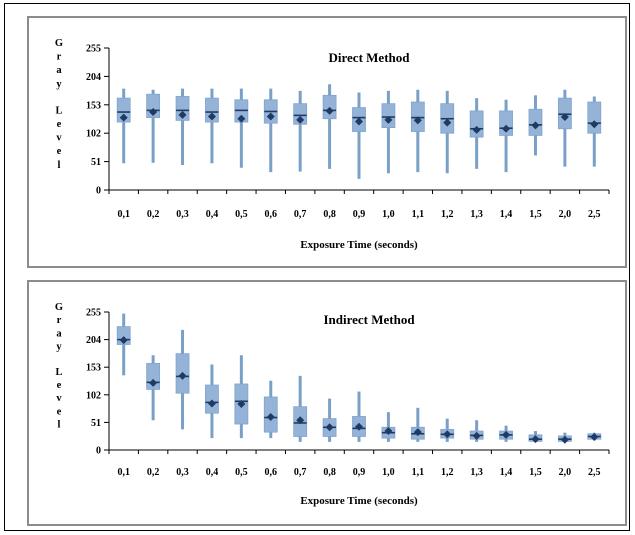 This screenshot has height=535, width=635. What do you see at coordinates (182, 214) in the screenshot?
I see `x-tick-label: 0,3` at bounding box center [182, 214].